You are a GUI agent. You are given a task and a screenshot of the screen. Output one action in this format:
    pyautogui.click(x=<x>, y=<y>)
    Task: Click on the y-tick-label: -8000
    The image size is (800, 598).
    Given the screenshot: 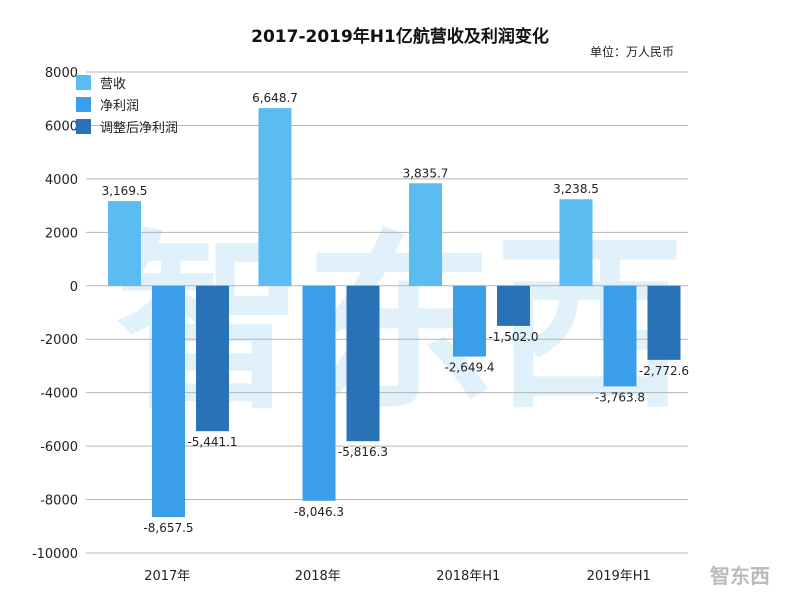 What is the action you would take?
    pyautogui.click(x=59, y=501)
    